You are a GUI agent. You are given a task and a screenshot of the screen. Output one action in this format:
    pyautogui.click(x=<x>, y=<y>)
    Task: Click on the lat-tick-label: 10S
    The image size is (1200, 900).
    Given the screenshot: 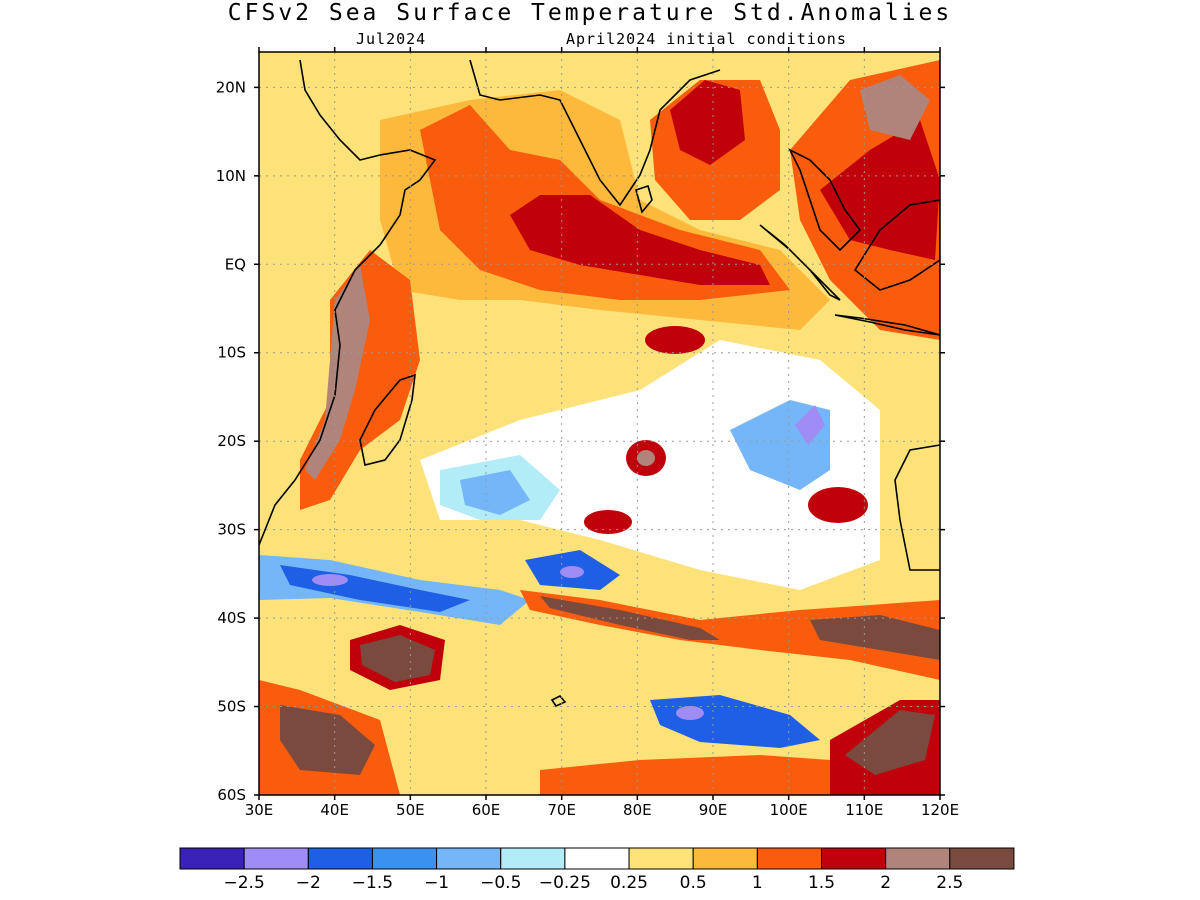 What is the action you would take?
    pyautogui.click(x=231, y=353)
    